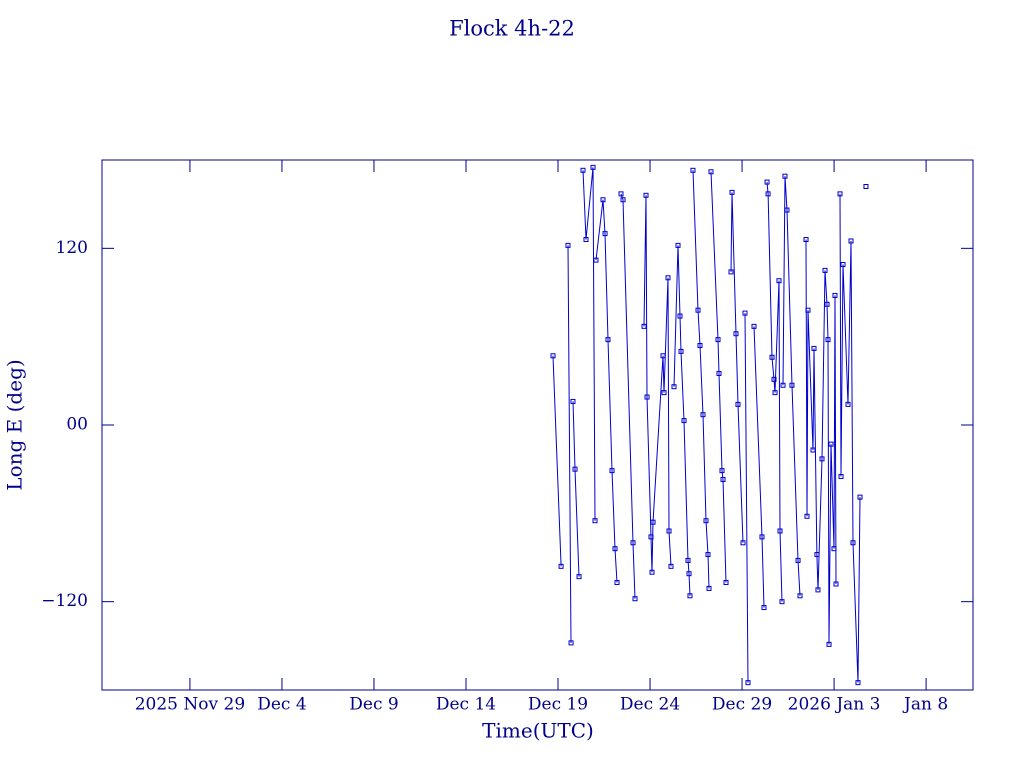 The width and height of the screenshot is (1024, 768). Describe the element at coordinates (77, 425) in the screenshot. I see `y-tick-label: 00` at that location.